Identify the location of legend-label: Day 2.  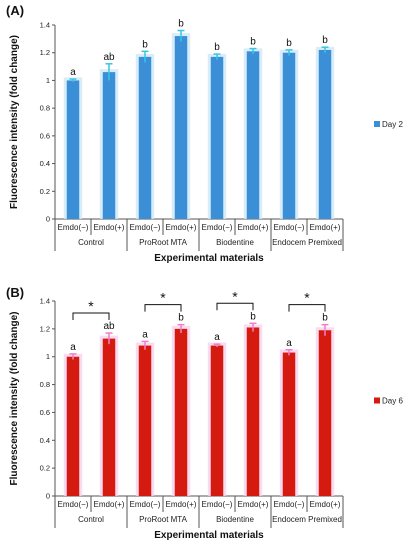
(392, 124).